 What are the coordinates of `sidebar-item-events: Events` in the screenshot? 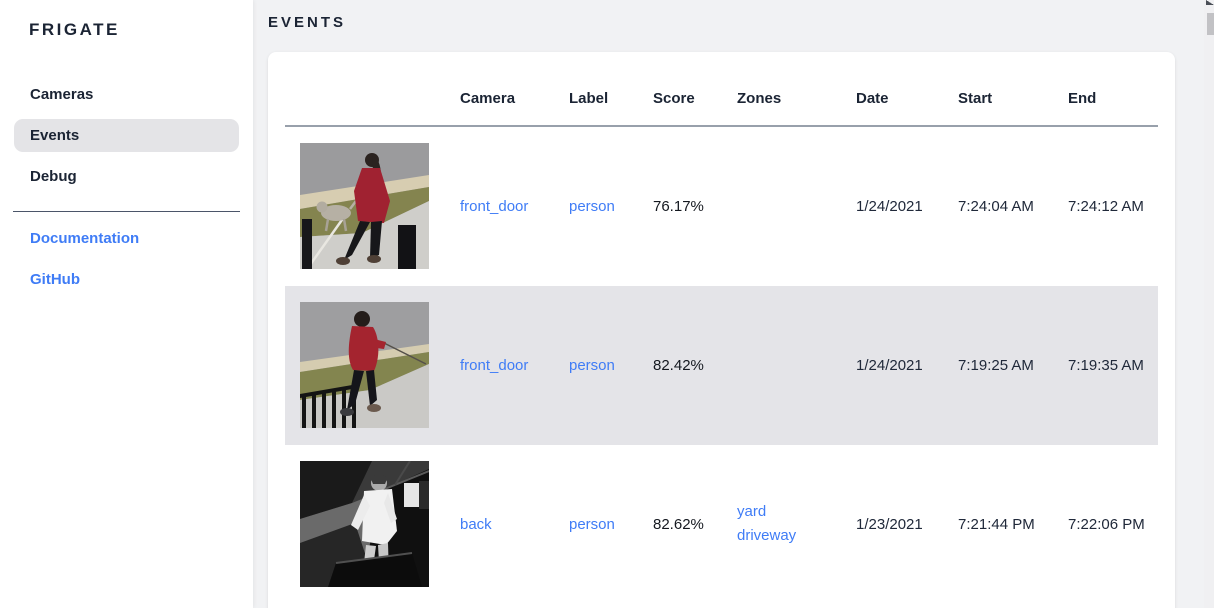 It's located at (126, 135).